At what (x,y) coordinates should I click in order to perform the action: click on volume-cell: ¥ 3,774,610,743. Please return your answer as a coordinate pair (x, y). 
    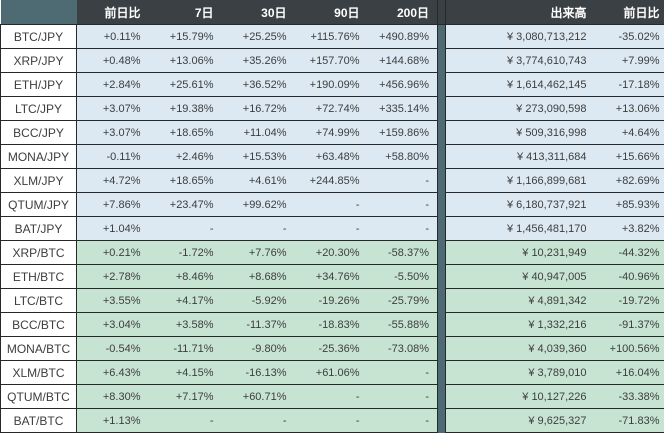
    Looking at the image, I should click on (520, 61).